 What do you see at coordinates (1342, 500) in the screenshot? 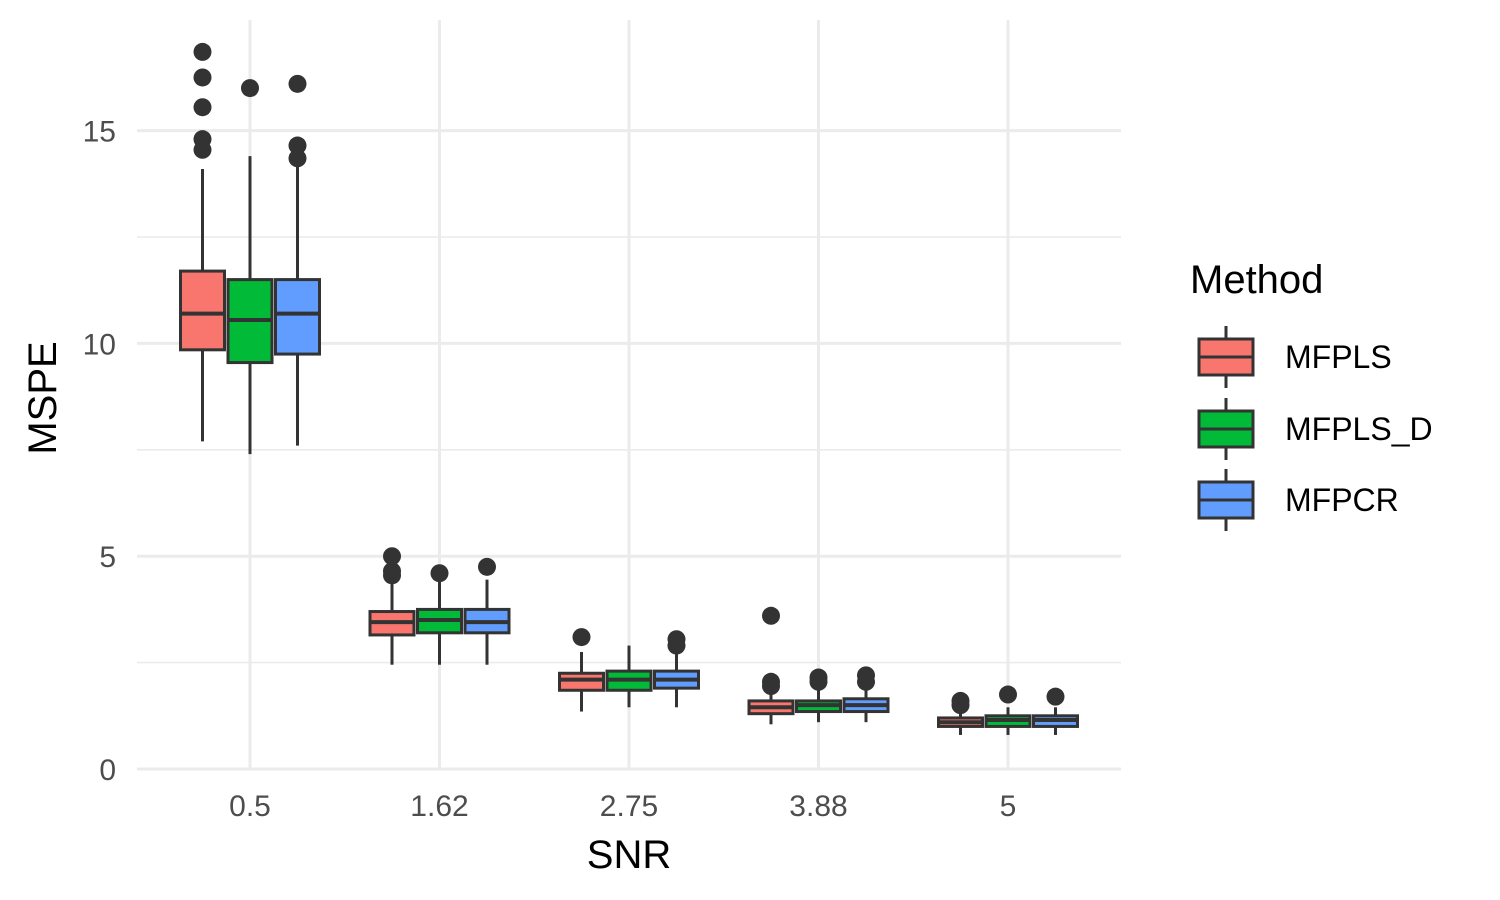
I see `legend-label: MFPCR` at bounding box center [1342, 500].